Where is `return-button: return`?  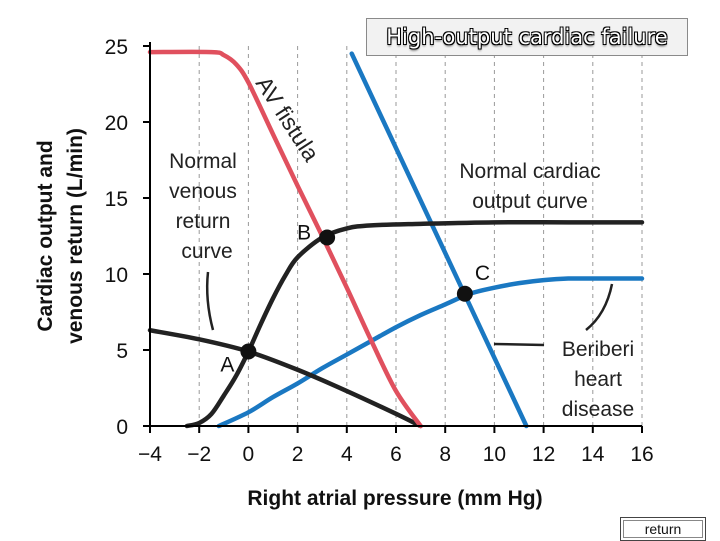
return-button: return is located at coordinates (663, 529).